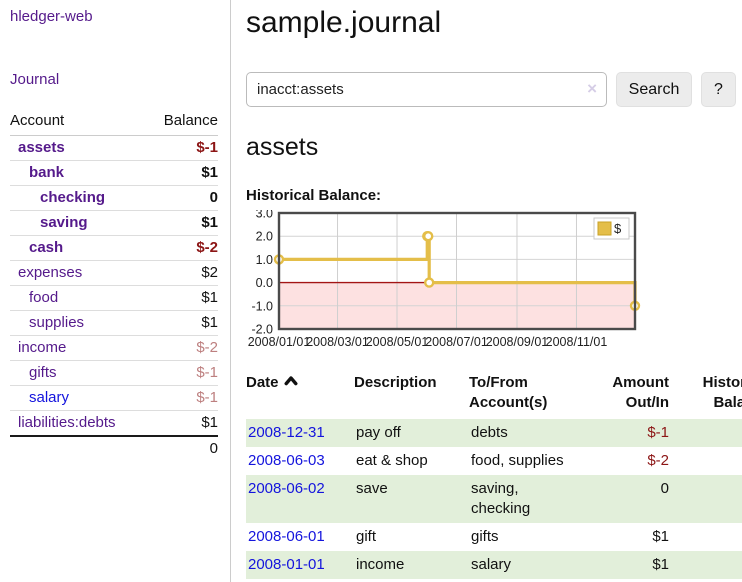 The height and width of the screenshot is (582, 742). Describe the element at coordinates (182, 273) in the screenshot. I see `sidebar-account-balance: $2` at that location.